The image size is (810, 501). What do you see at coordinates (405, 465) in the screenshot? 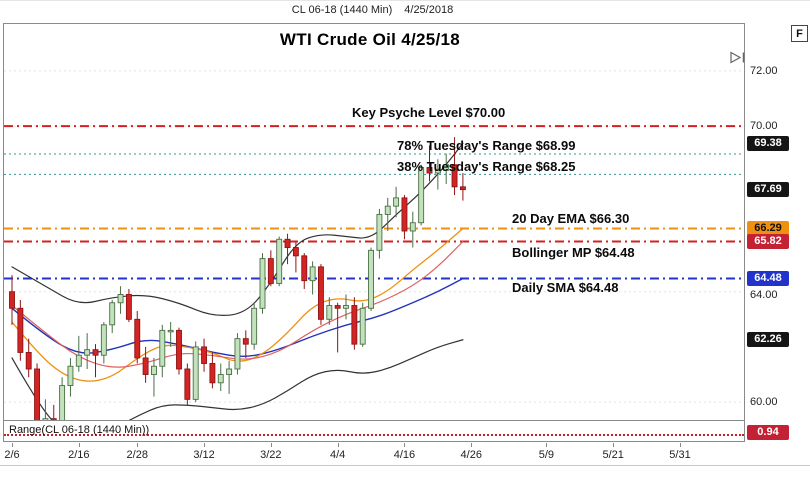
I see `bottom-divider` at bounding box center [405, 465].